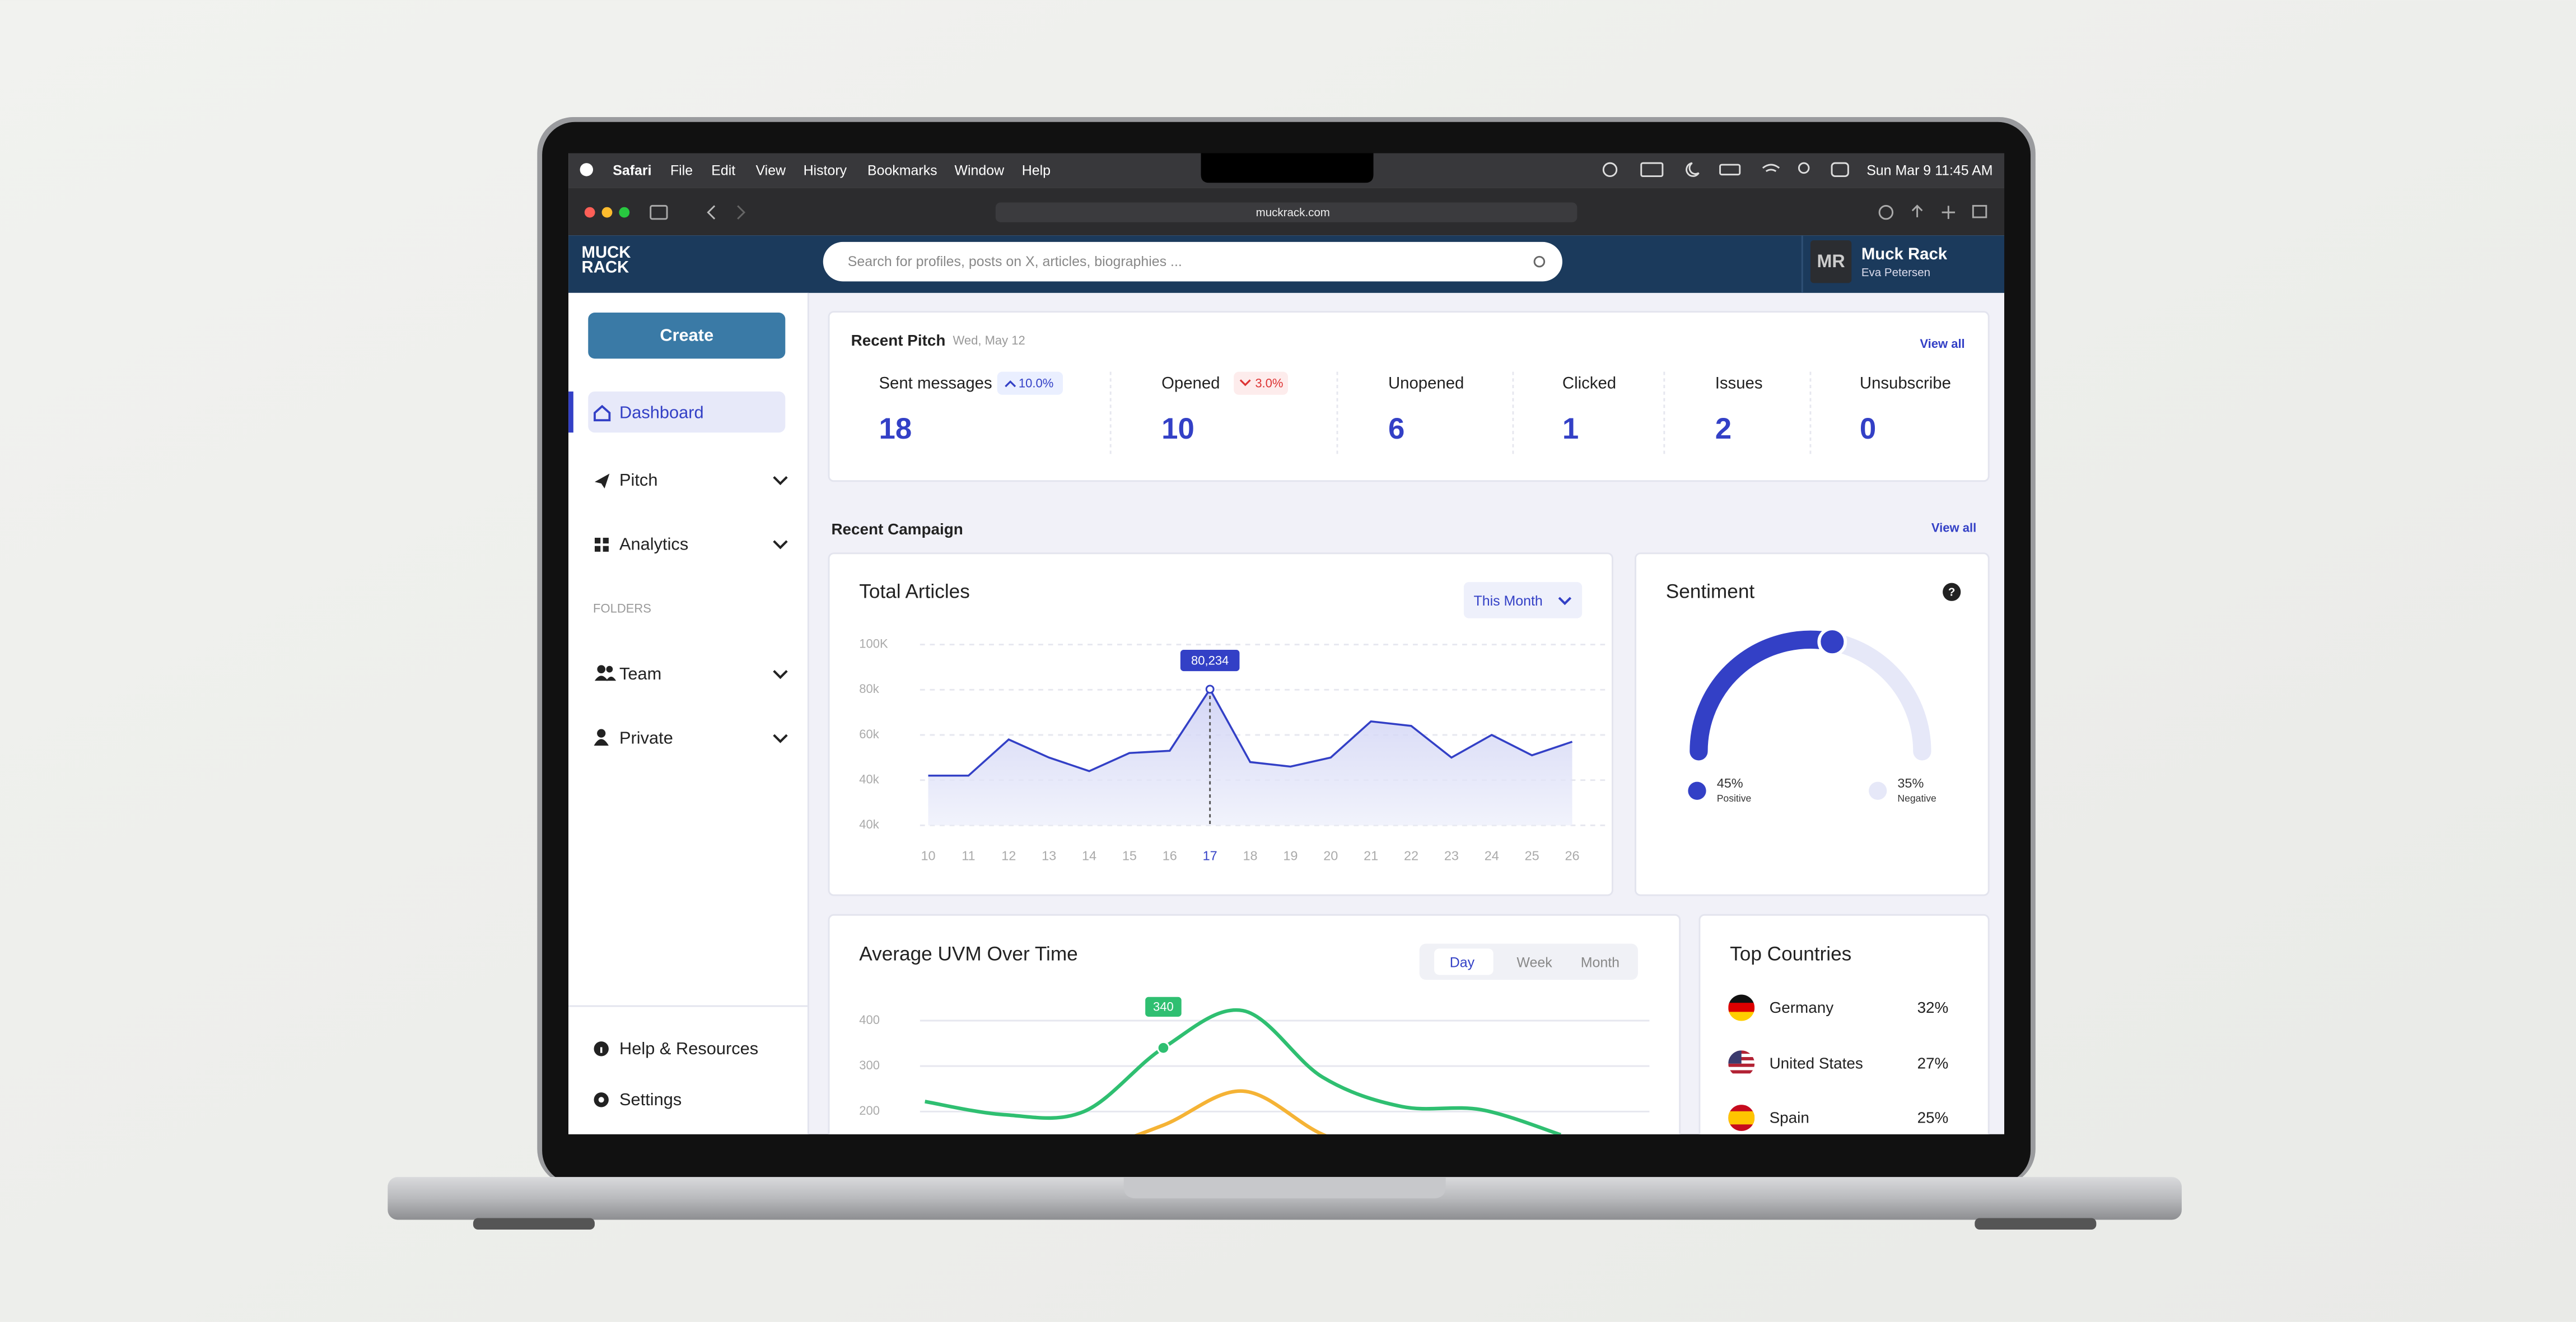 Image resolution: width=2576 pixels, height=1322 pixels. Describe the element at coordinates (902, 170) in the screenshot. I see `menu-item: Bookmarks` at that location.